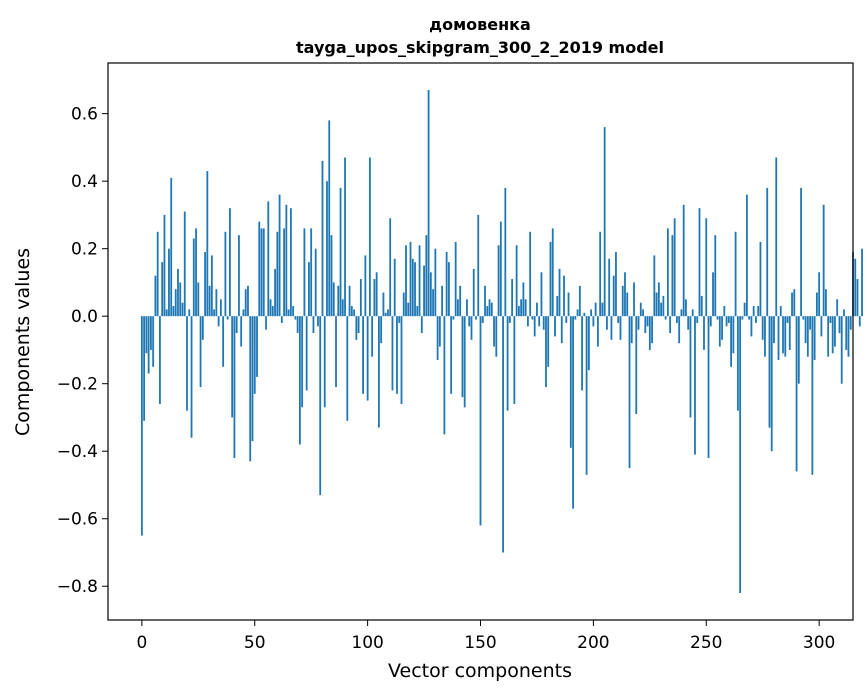  I want to click on x-tick-label: 50, so click(255, 643).